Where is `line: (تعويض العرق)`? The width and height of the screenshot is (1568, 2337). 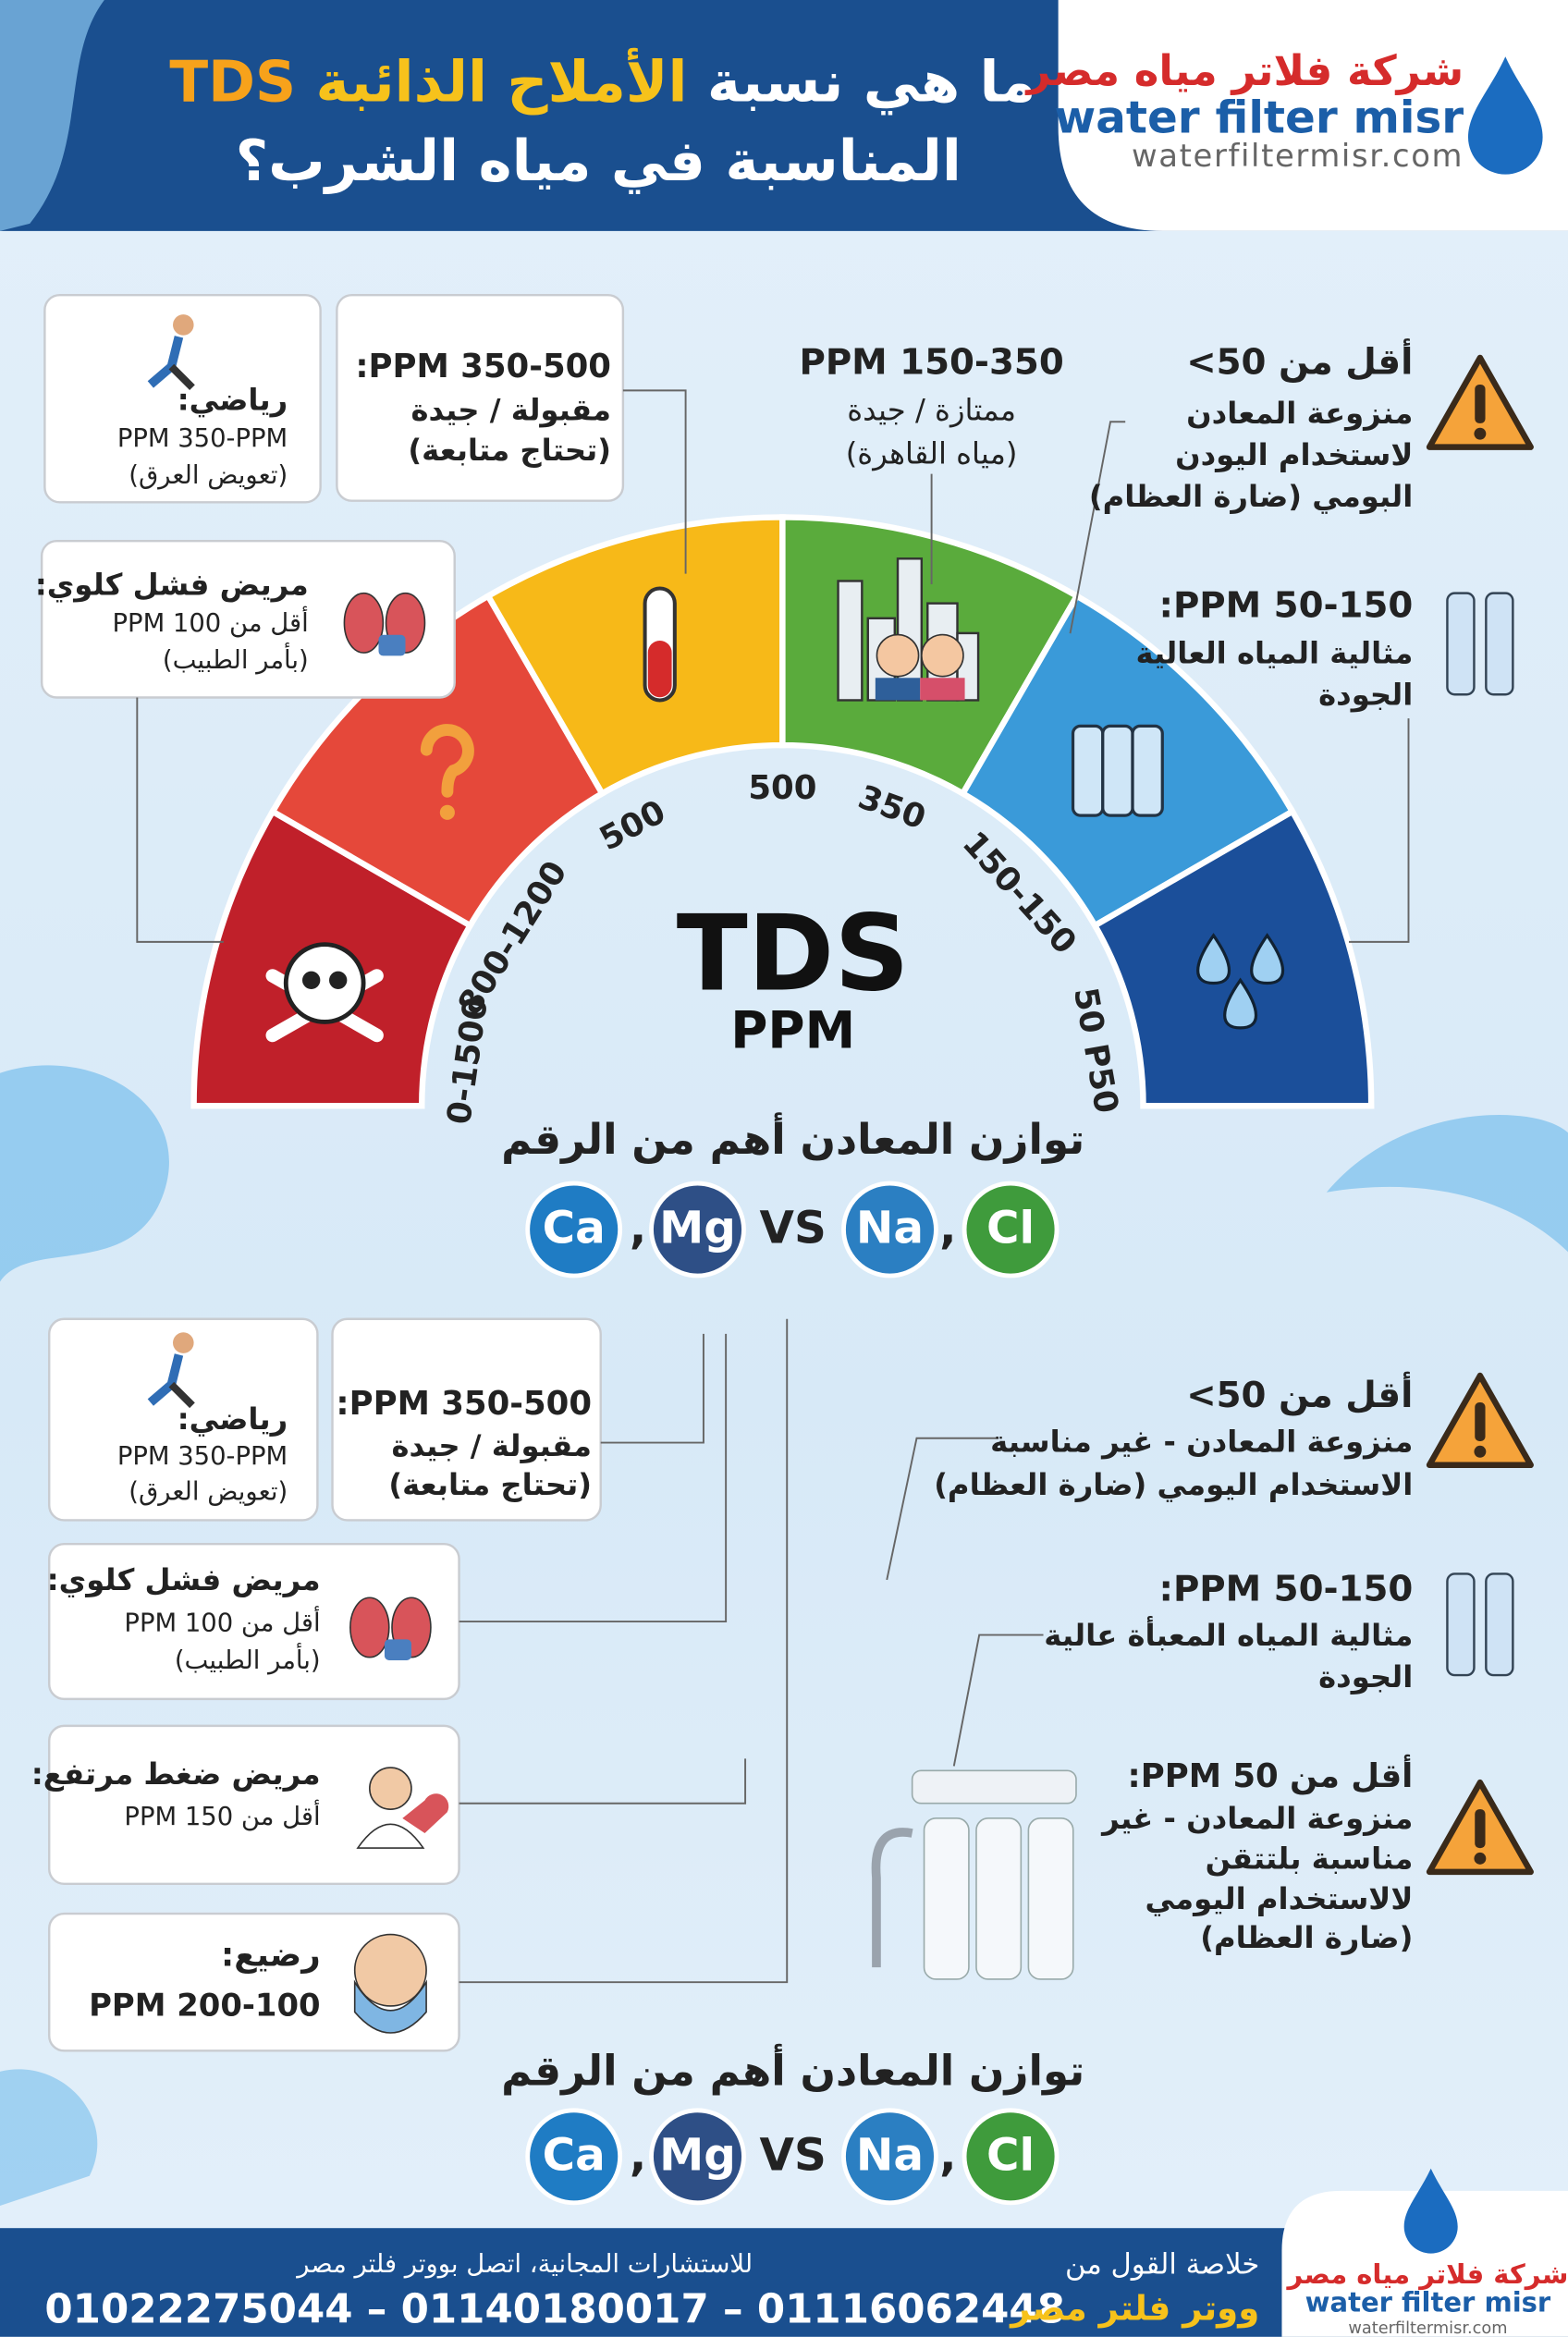
line: (تعويض العرق) is located at coordinates (209, 1492).